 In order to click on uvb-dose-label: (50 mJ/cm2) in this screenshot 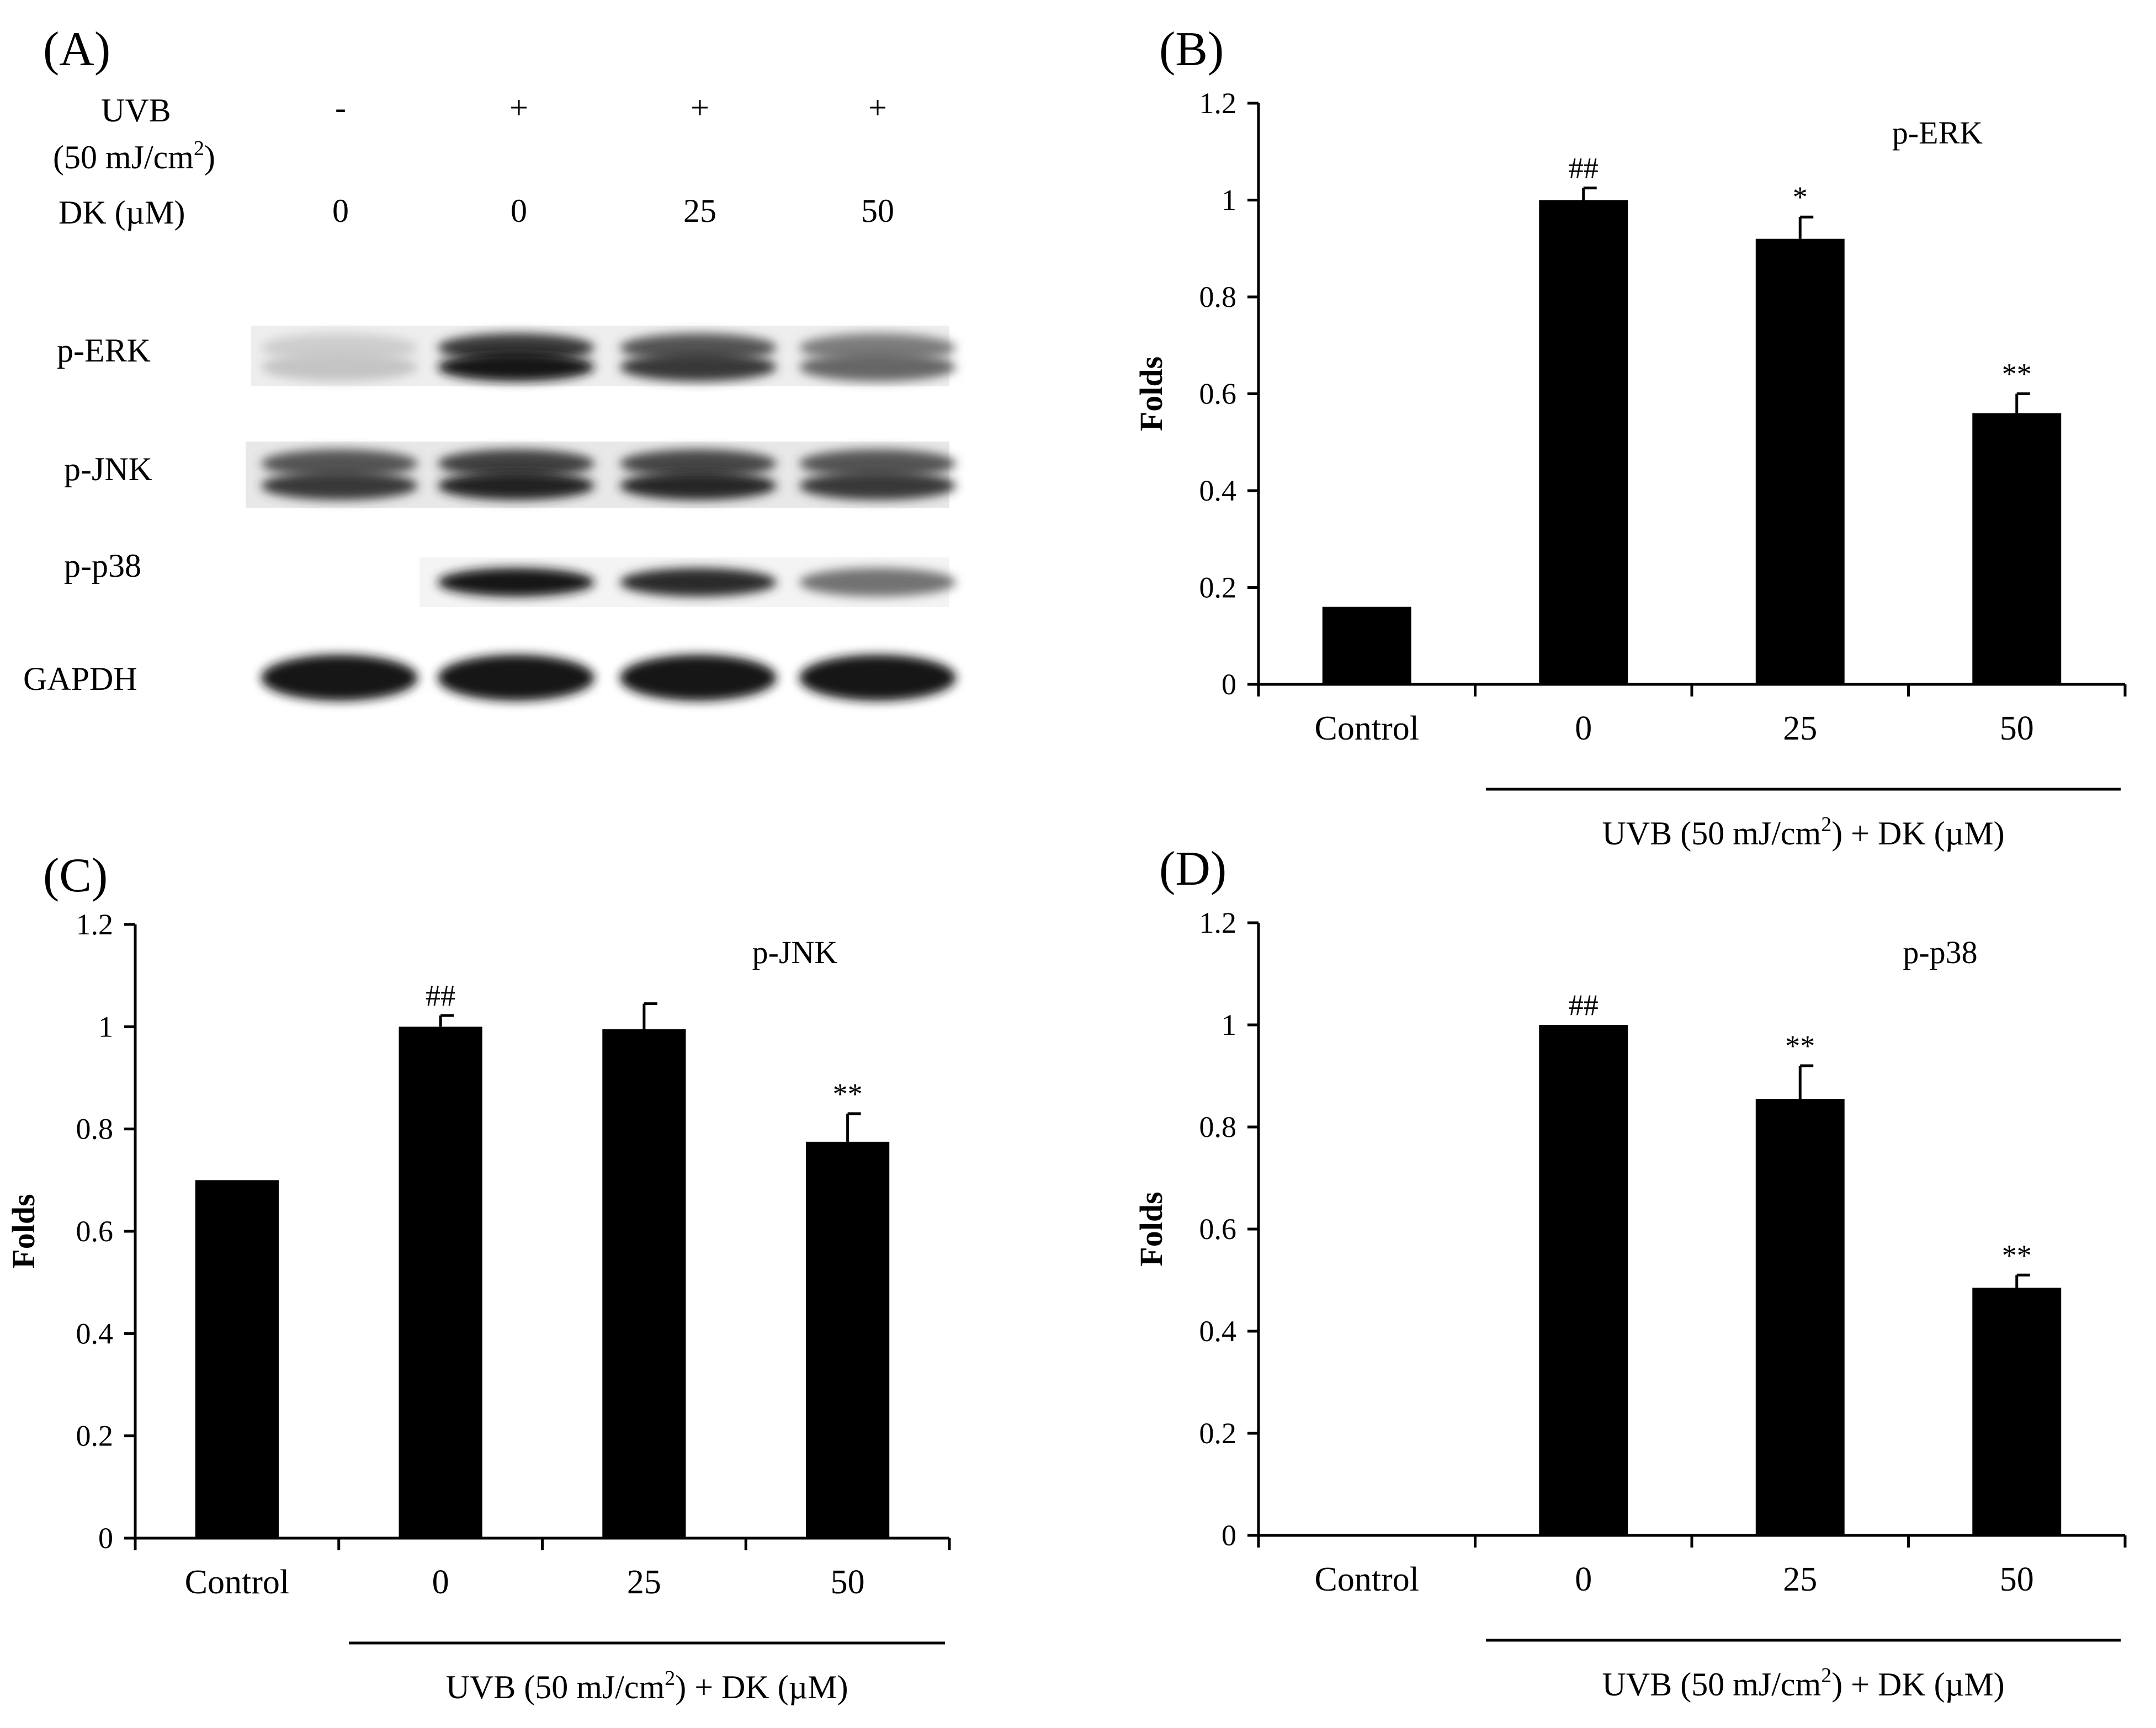, I will do `click(134, 156)`.